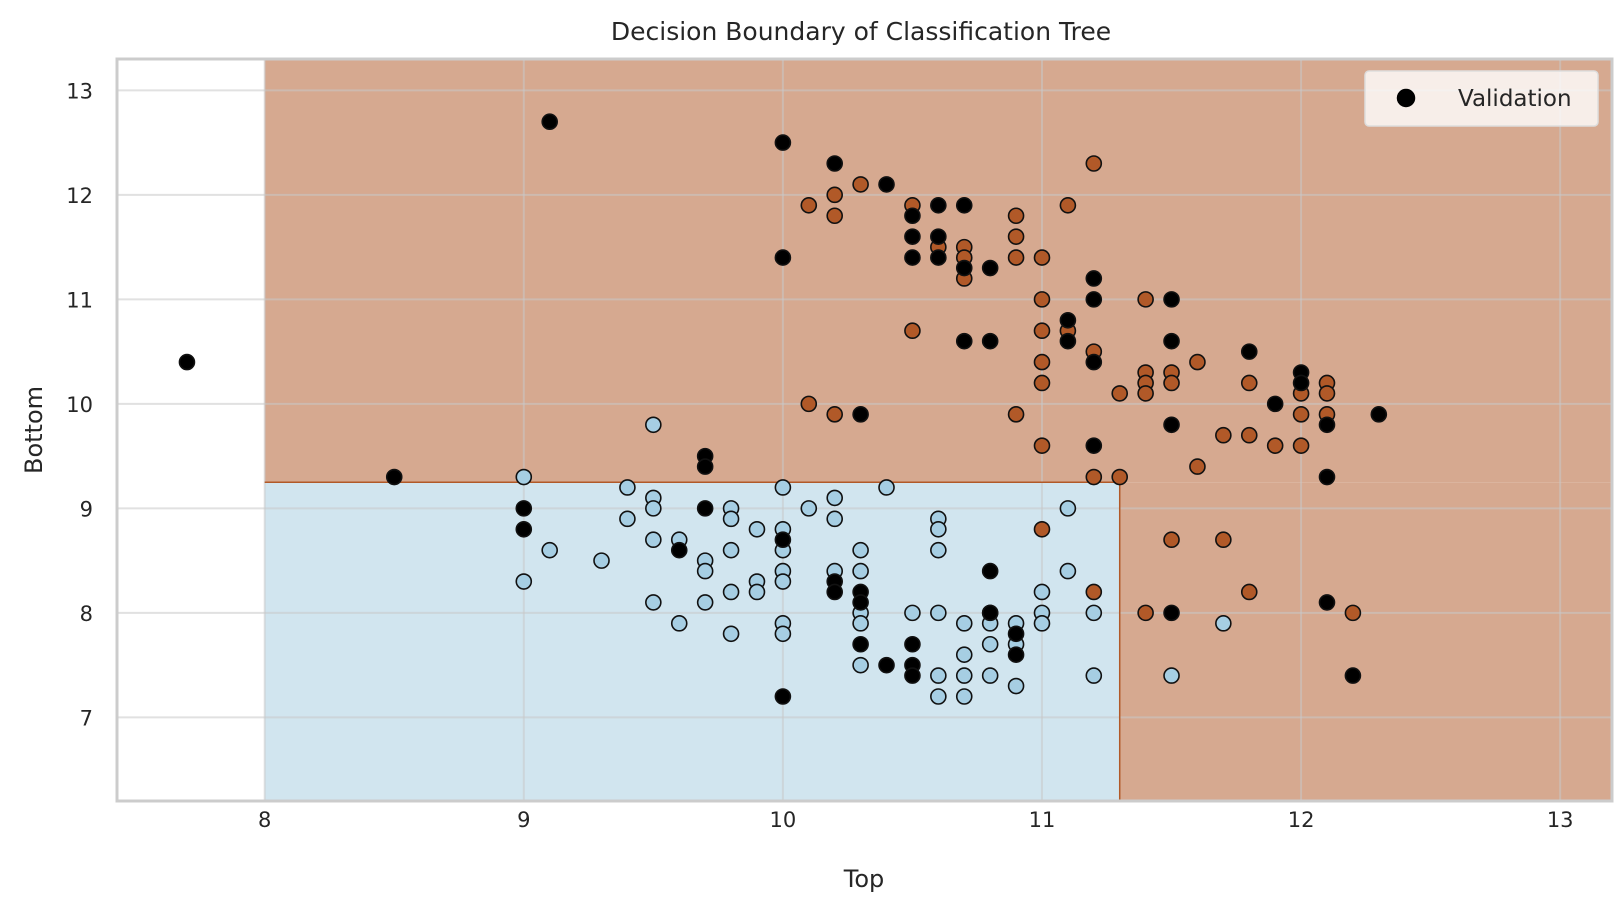 The width and height of the screenshot is (1624, 909). Describe the element at coordinates (864, 879) in the screenshot. I see `x-axis-label: Top` at that location.